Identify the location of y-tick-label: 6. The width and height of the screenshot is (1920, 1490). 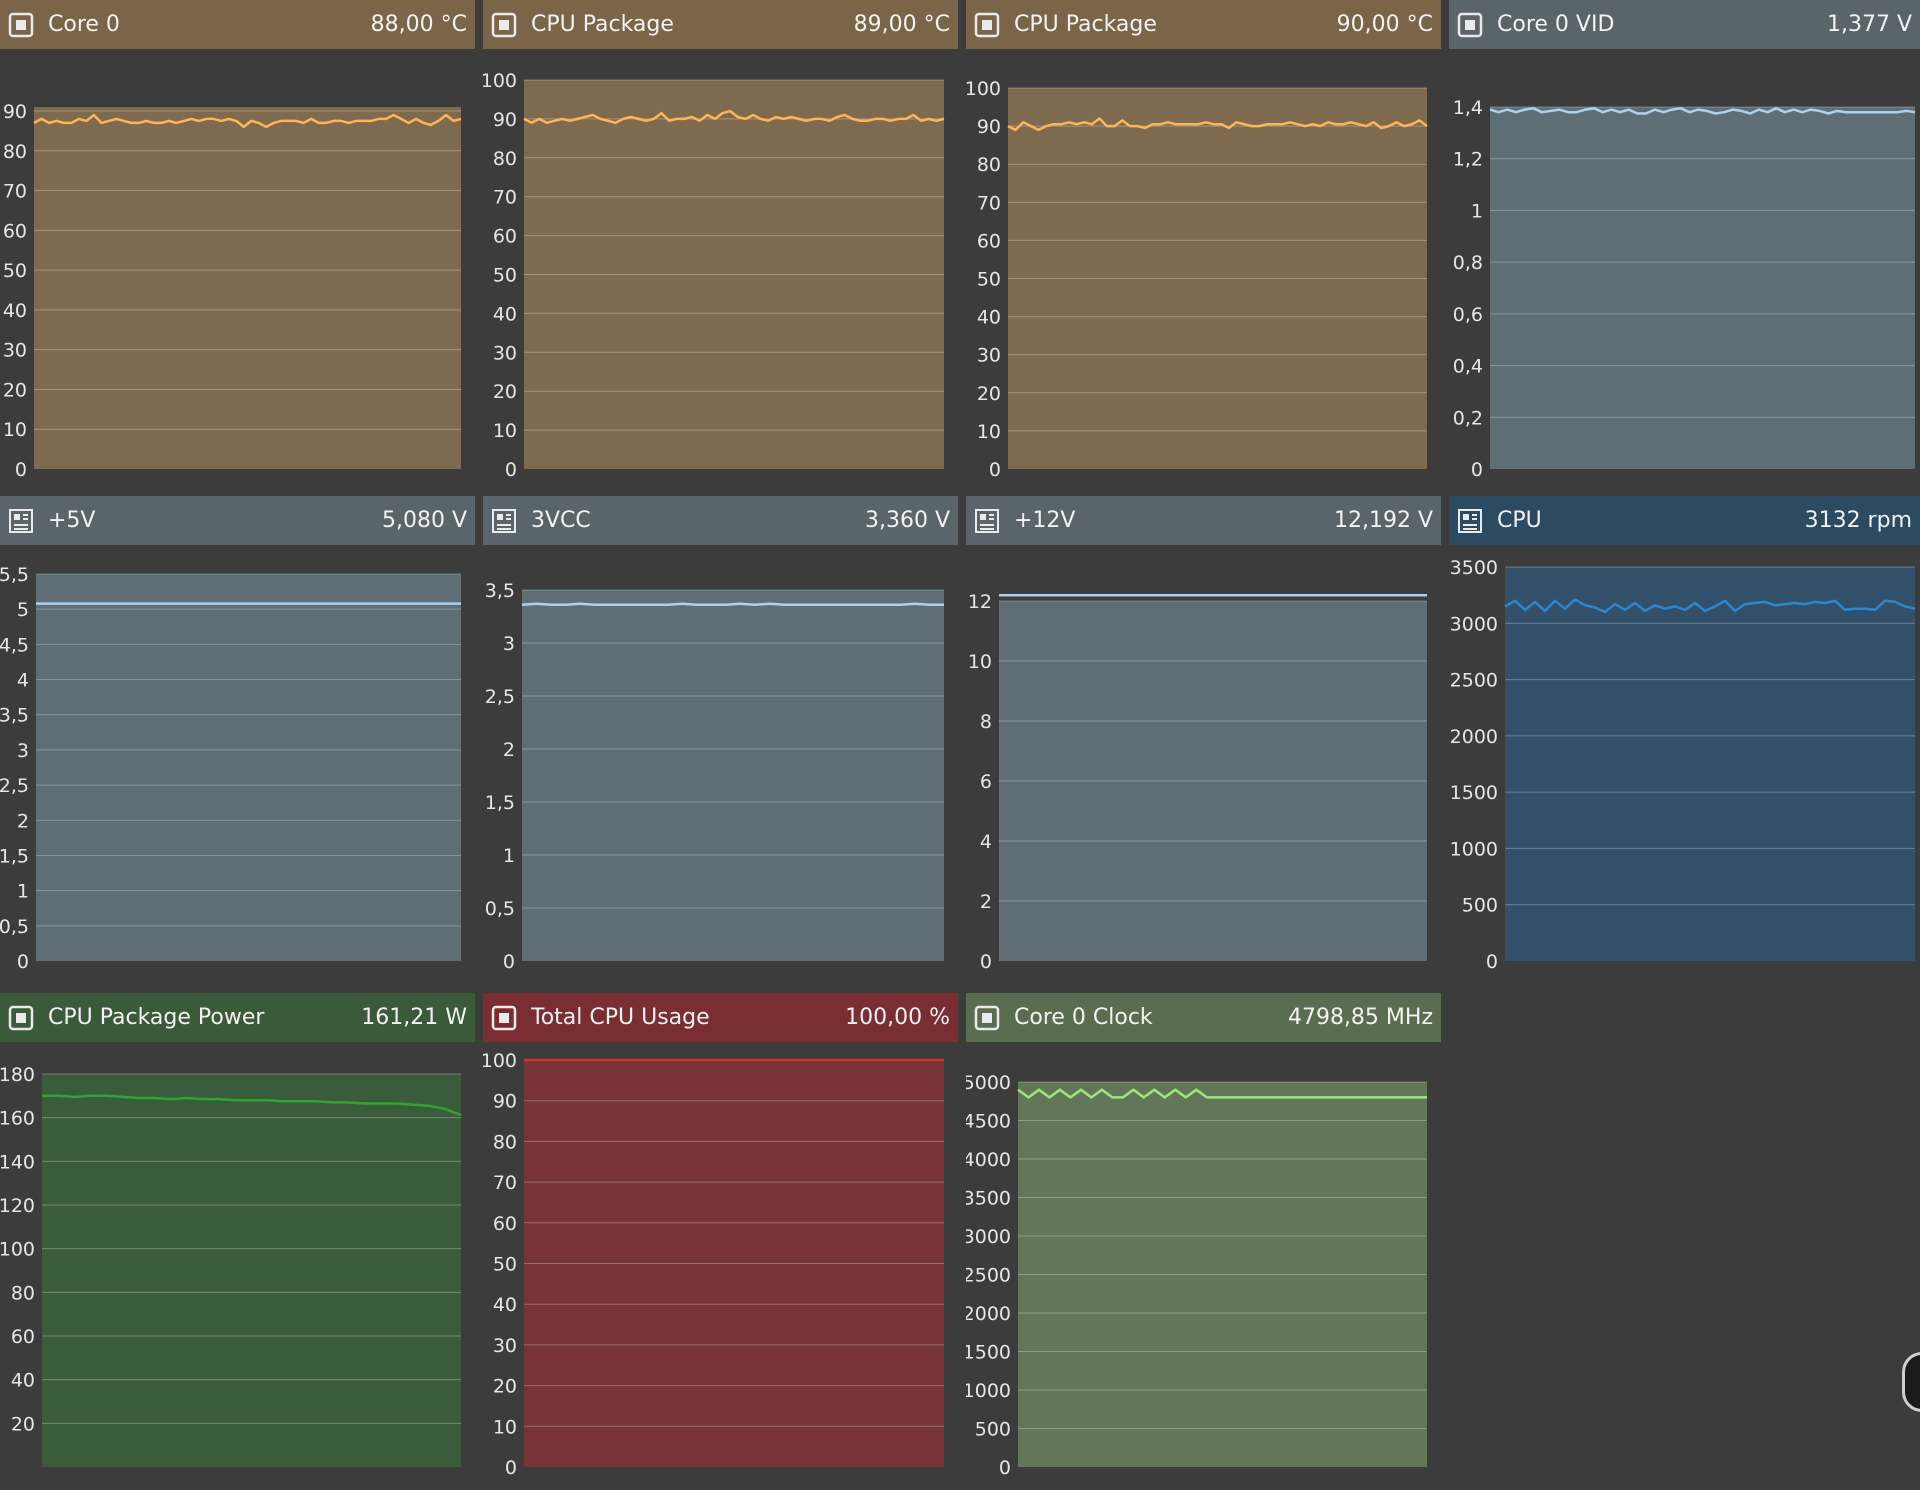
(986, 782).